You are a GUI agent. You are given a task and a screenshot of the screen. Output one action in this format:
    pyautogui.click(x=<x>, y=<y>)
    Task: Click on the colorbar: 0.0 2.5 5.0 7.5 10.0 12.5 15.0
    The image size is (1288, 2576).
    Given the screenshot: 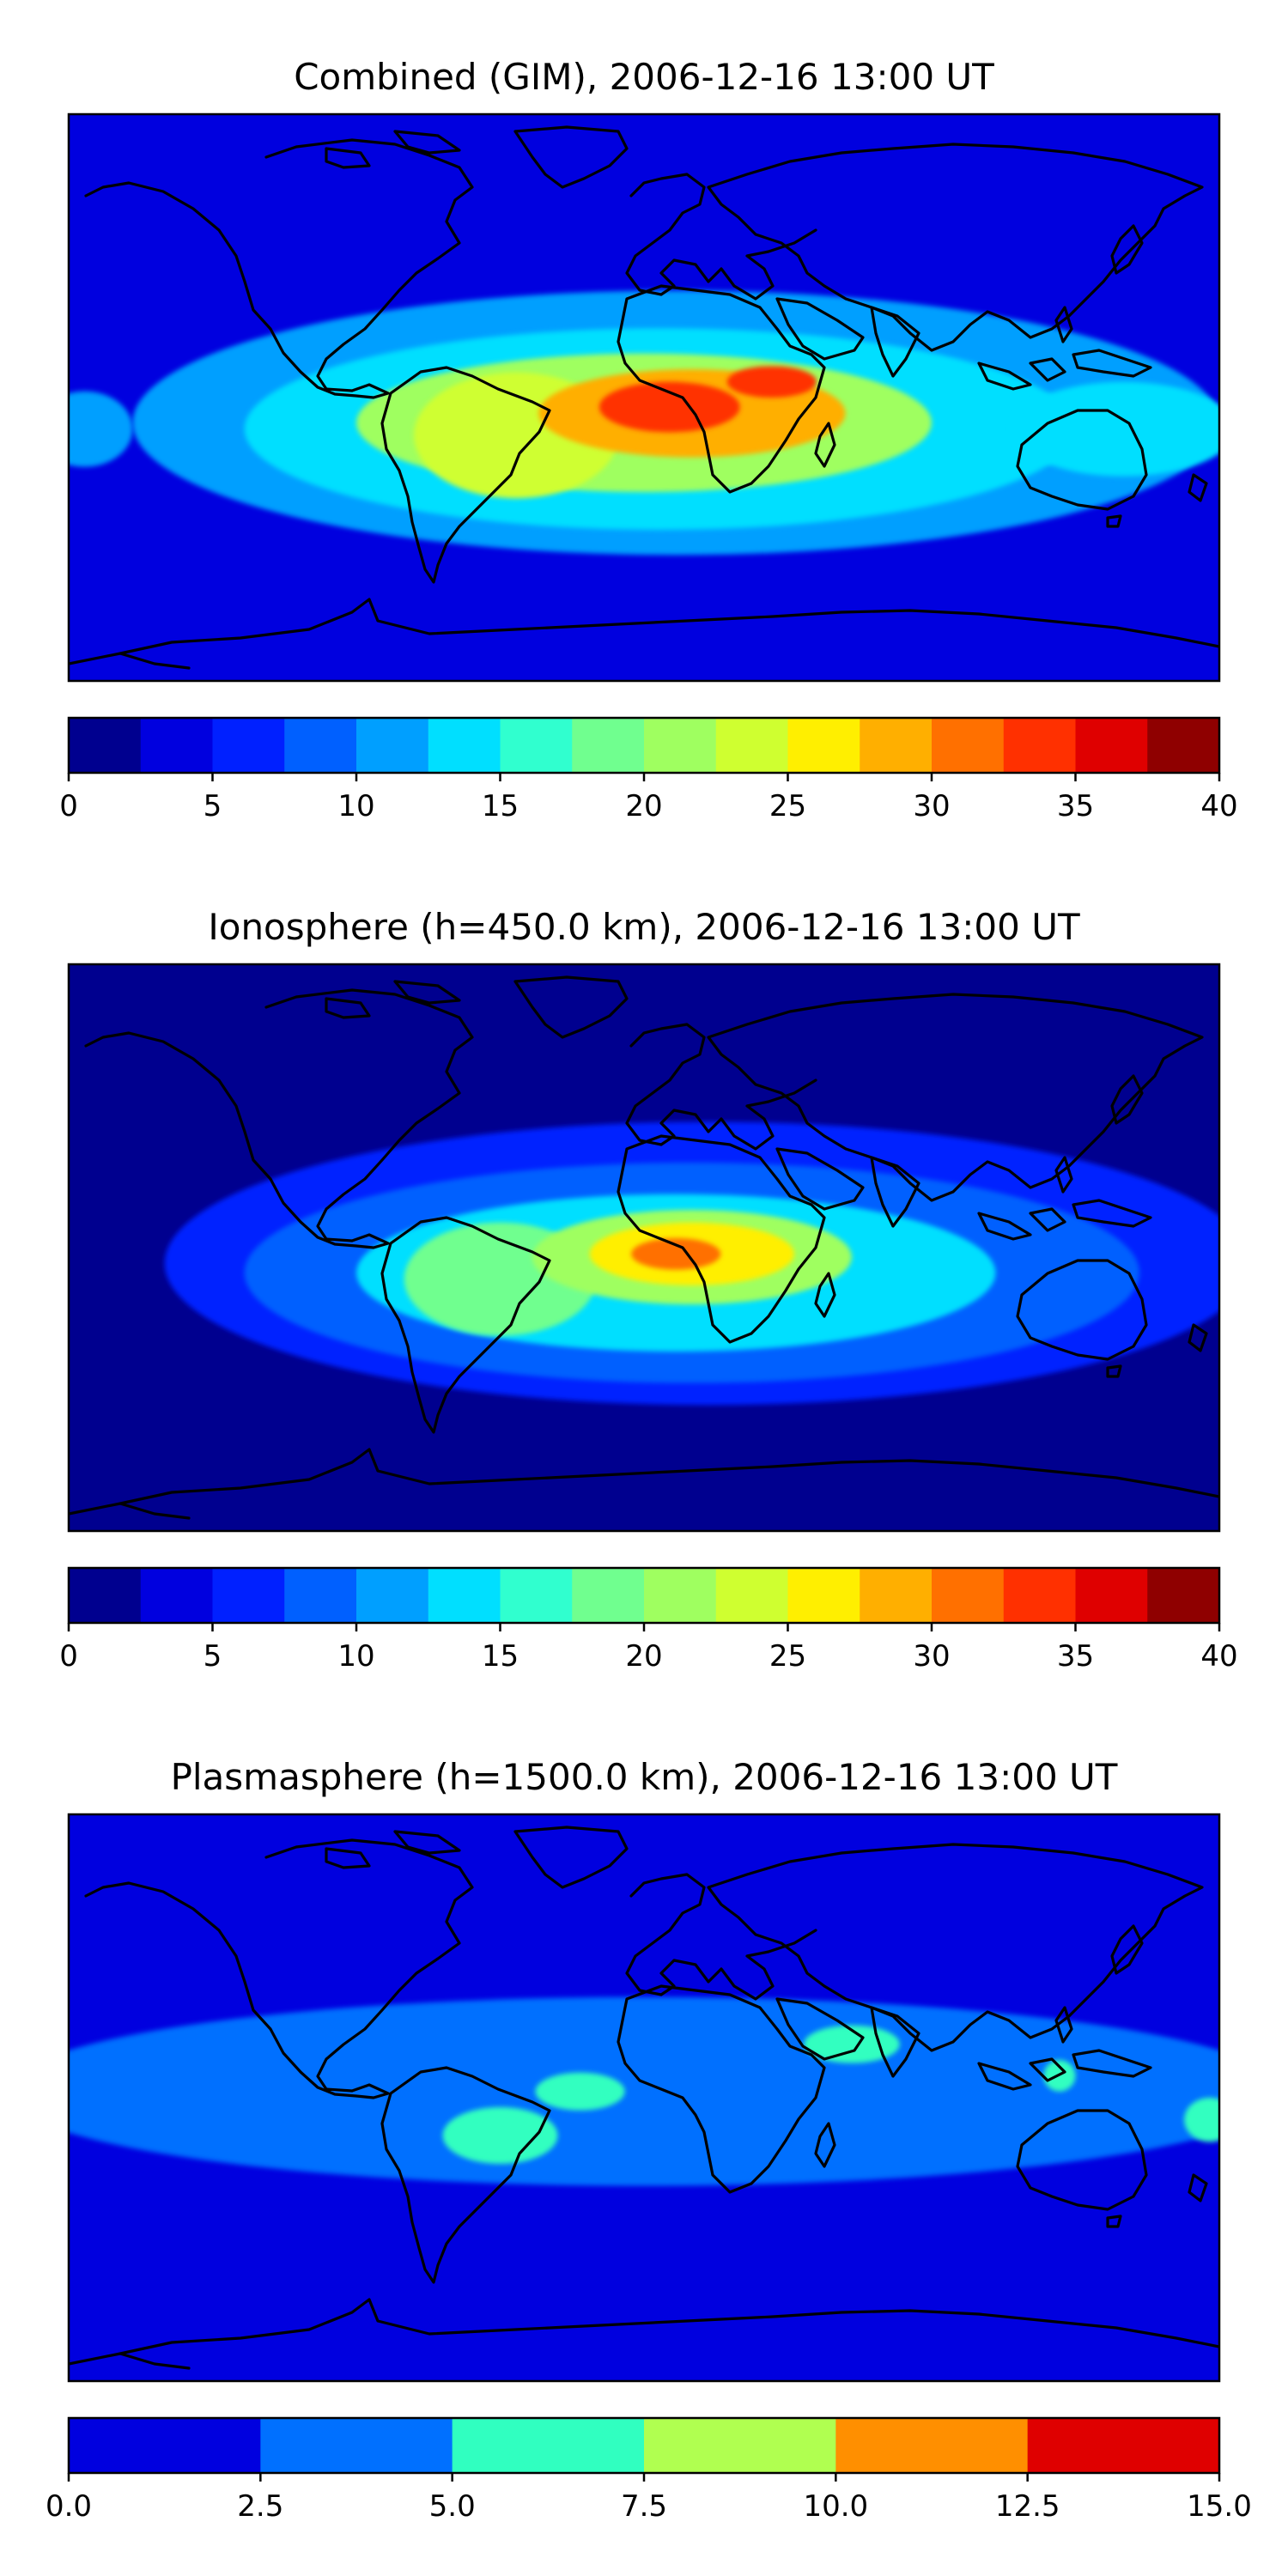 What is the action you would take?
    pyautogui.click(x=649, y=2470)
    